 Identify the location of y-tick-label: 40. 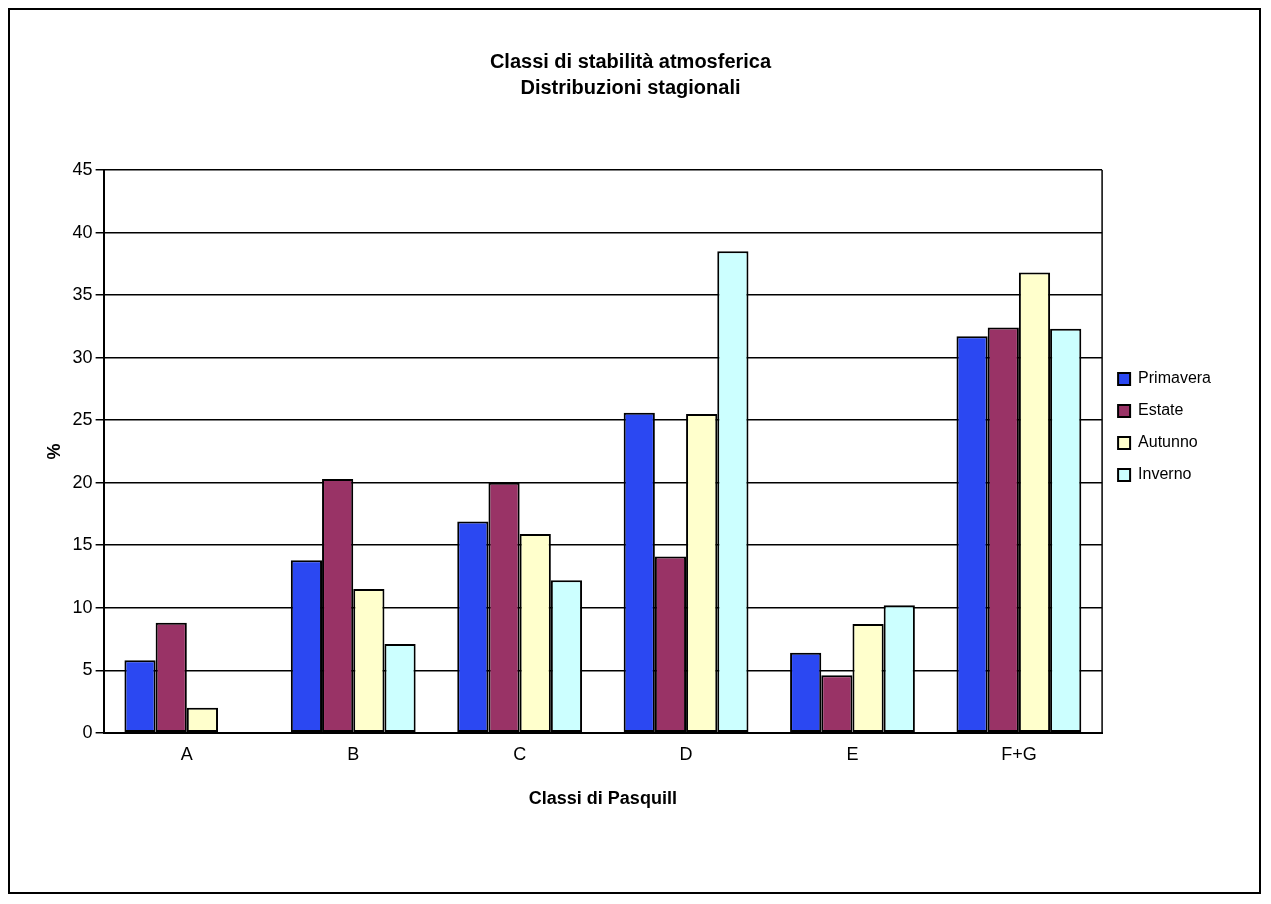
(82, 231).